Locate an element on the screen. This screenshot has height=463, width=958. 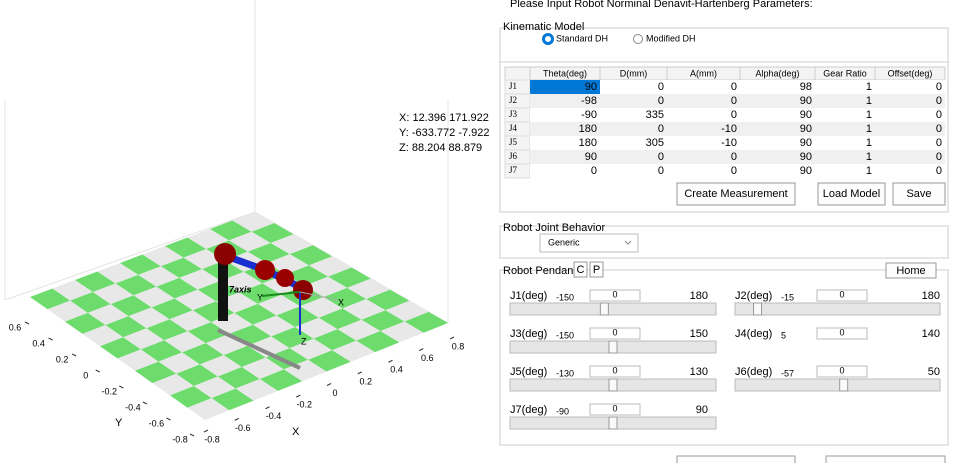
radio-label: Standard DH is located at coordinates (582, 38).